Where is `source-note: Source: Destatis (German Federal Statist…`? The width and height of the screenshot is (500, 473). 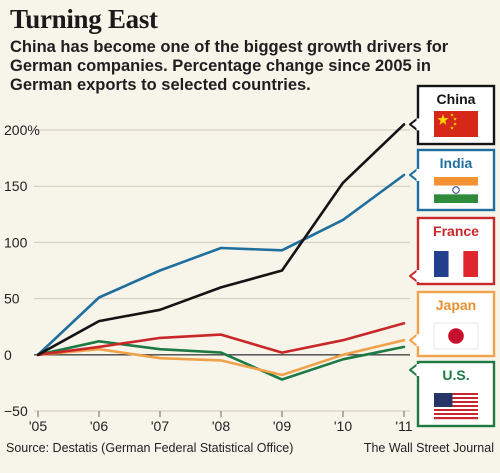
source-note: Source: Destatis (German Federal Statist… is located at coordinates (150, 448).